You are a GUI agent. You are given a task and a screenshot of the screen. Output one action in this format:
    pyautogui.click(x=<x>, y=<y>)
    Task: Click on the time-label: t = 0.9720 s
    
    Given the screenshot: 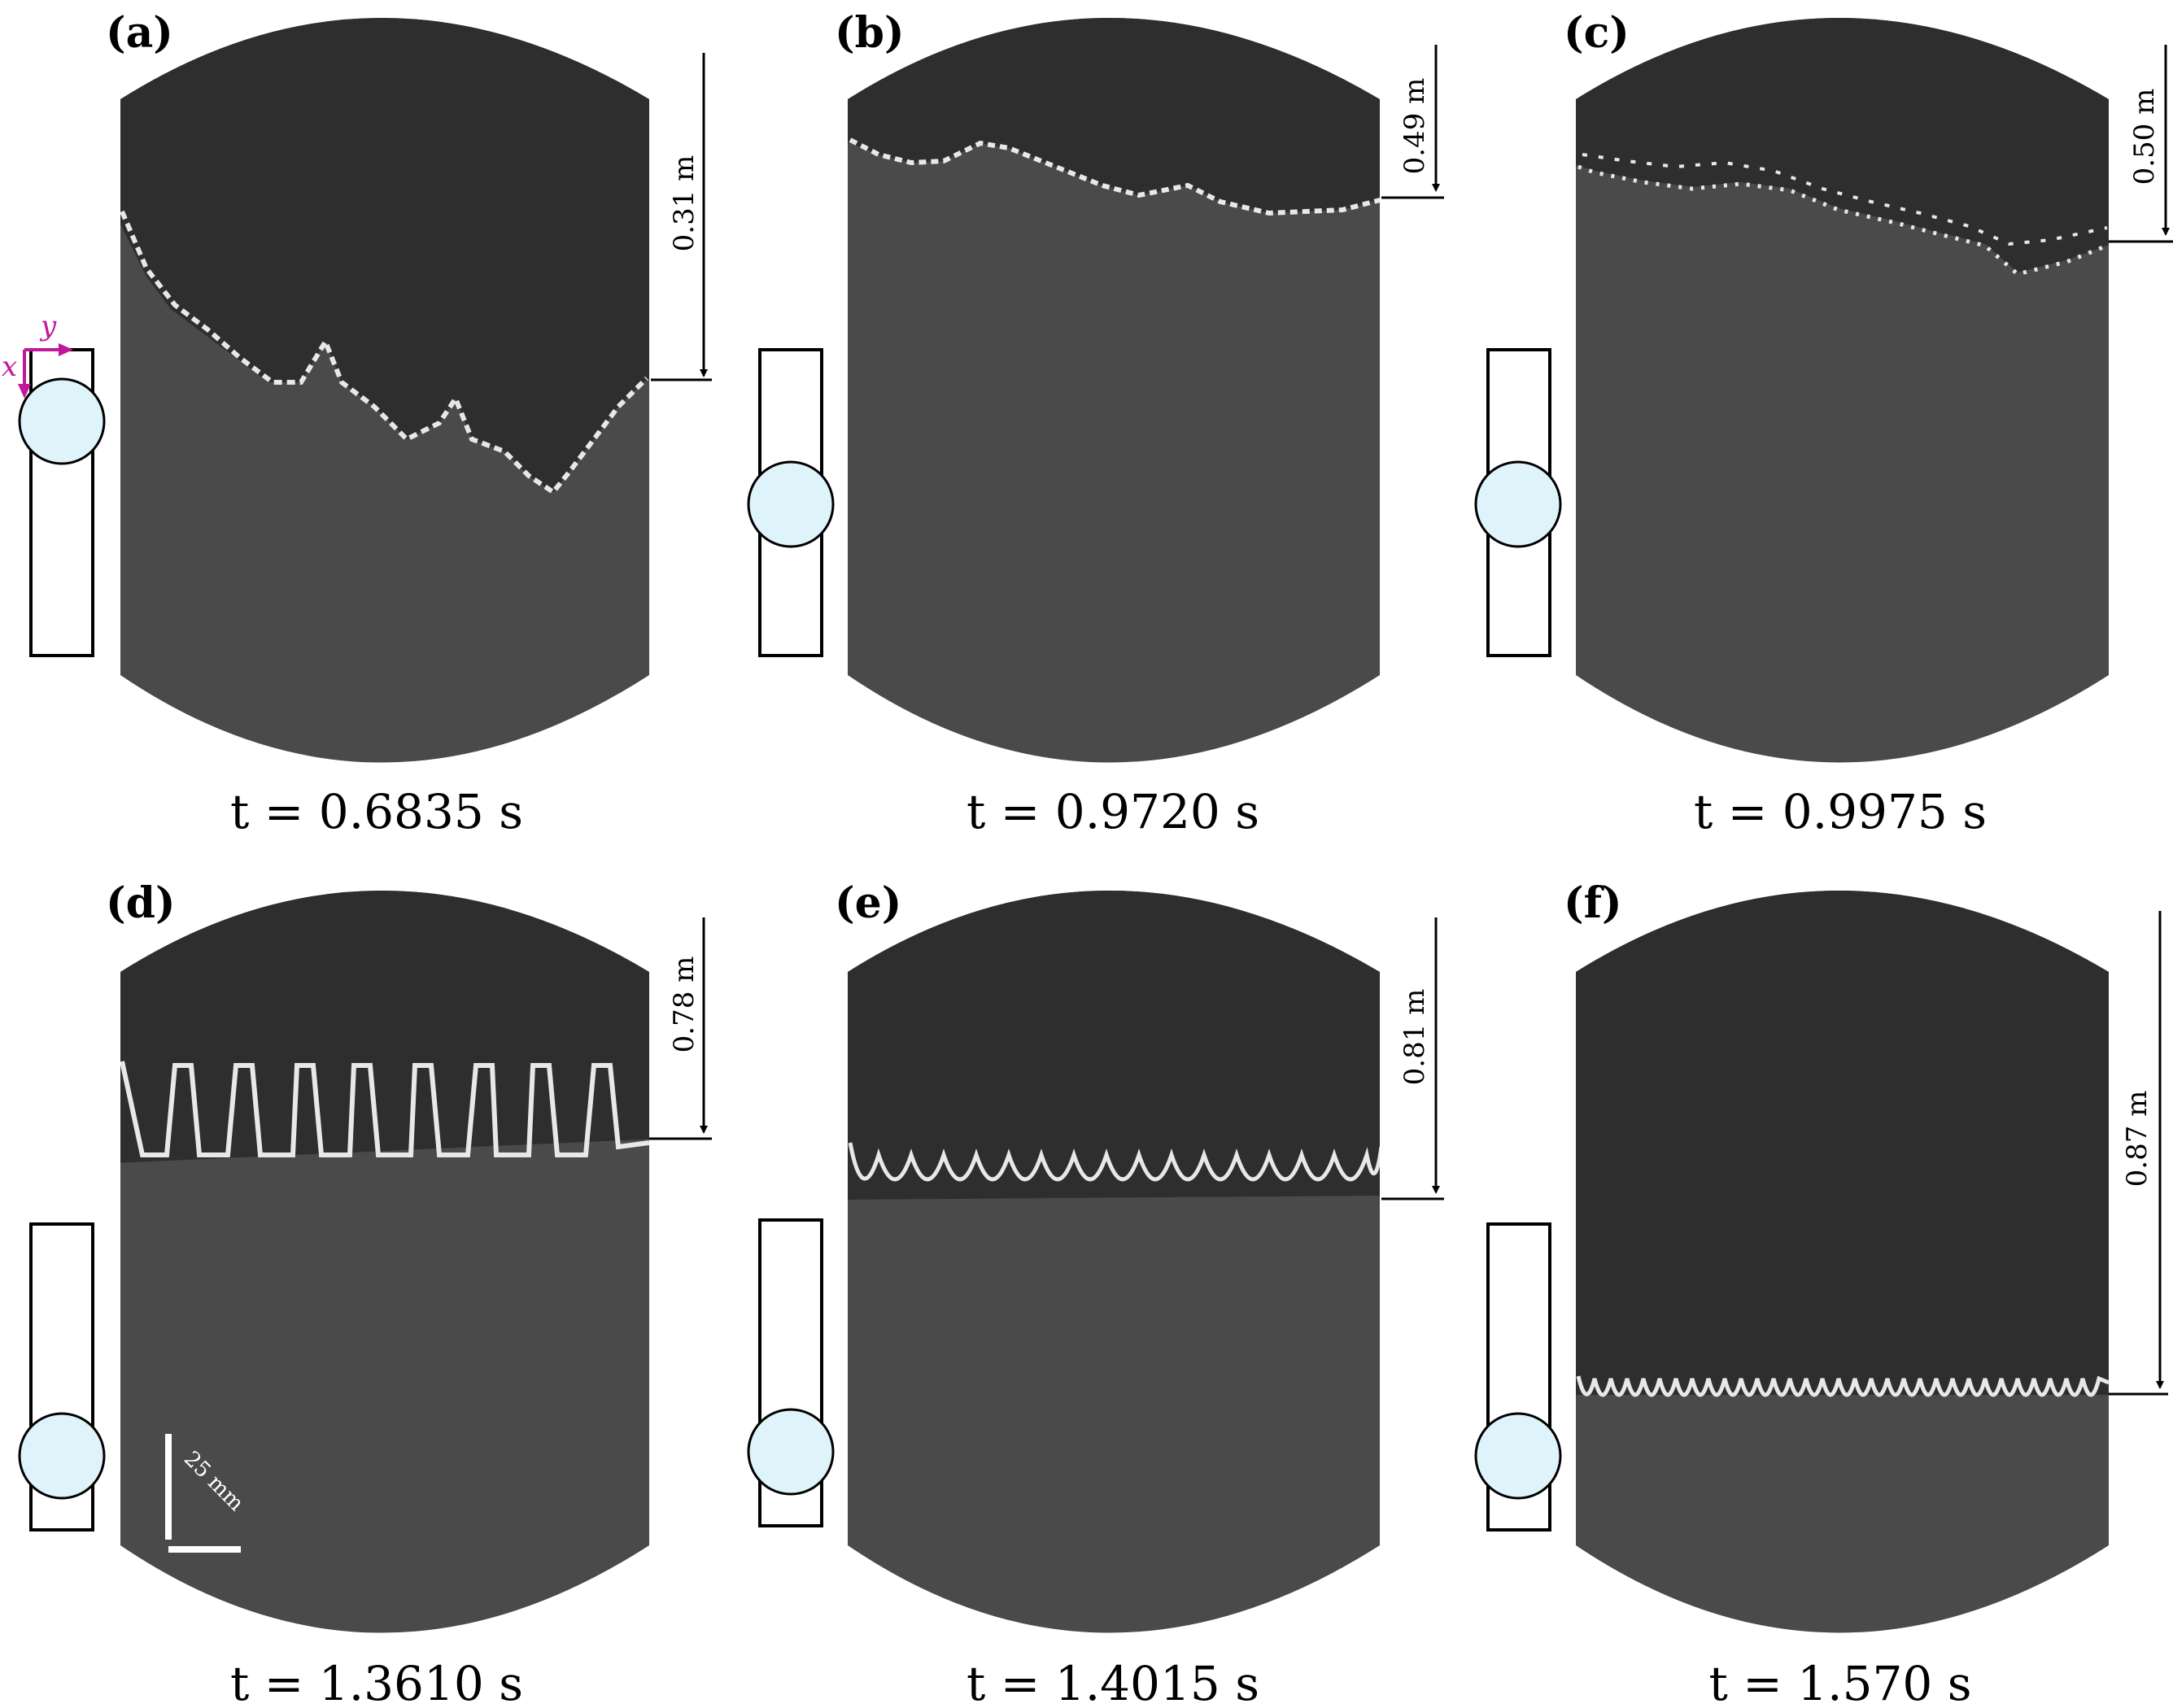 What is the action you would take?
    pyautogui.click(x=1113, y=812)
    